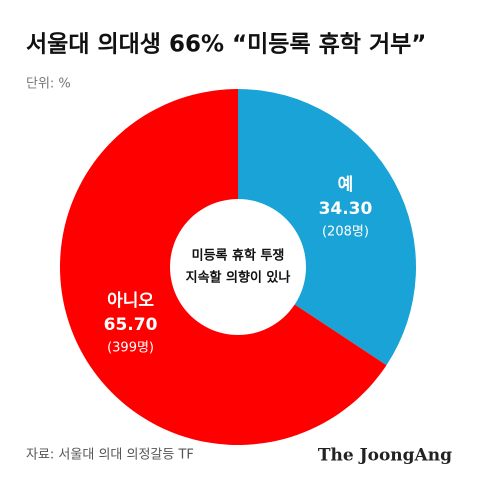  I want to click on source: 자료: 서울대 의대 의정갈등 TF, so click(110, 455).